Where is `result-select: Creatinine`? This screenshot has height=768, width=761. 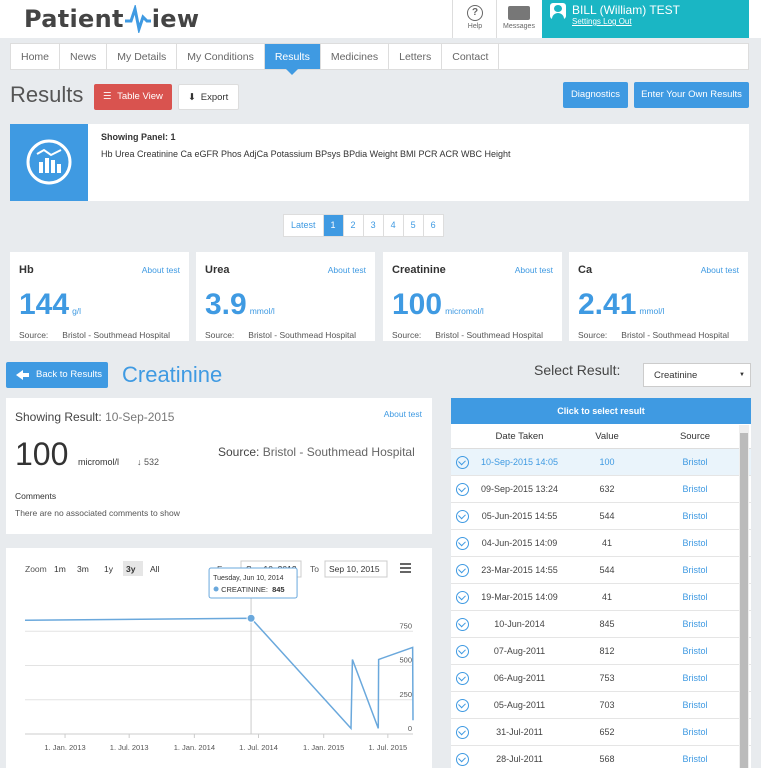
result-select: Creatinine is located at coordinates (697, 375).